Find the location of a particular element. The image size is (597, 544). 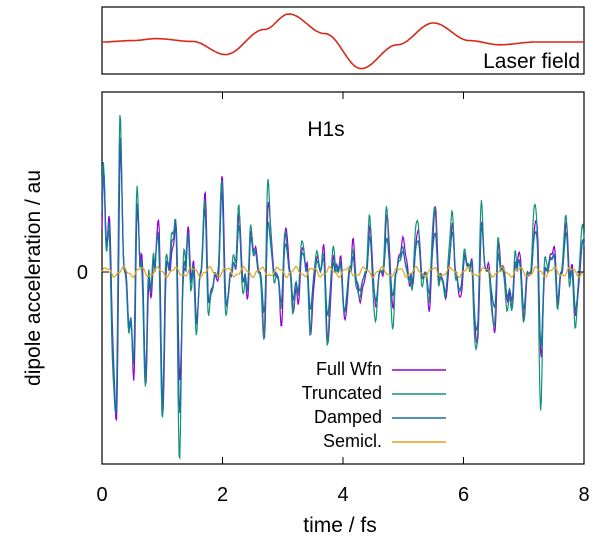

y-axis-label: dipole acceleration / au is located at coordinates (33, 278).